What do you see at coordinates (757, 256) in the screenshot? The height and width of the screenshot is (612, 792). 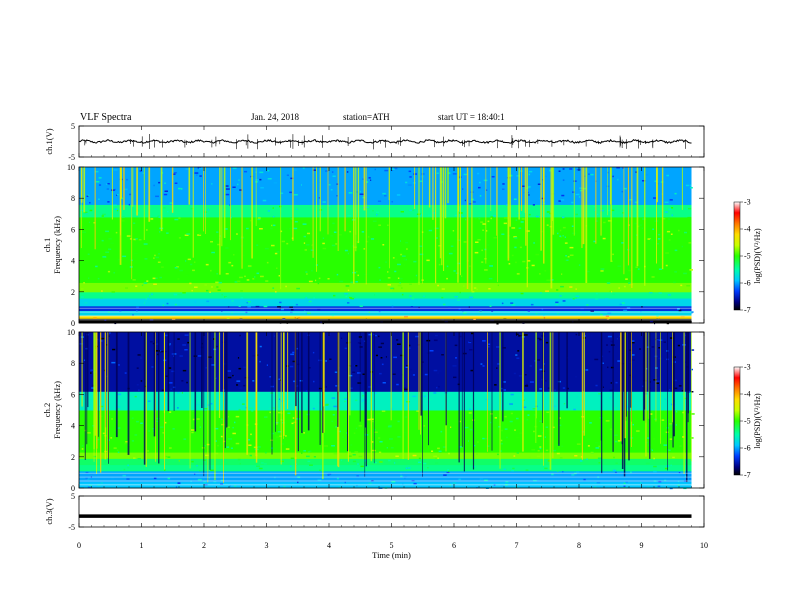 I see `ch1-spectrogram-colorbar-label: log(PSD)(V²/Hz)` at bounding box center [757, 256].